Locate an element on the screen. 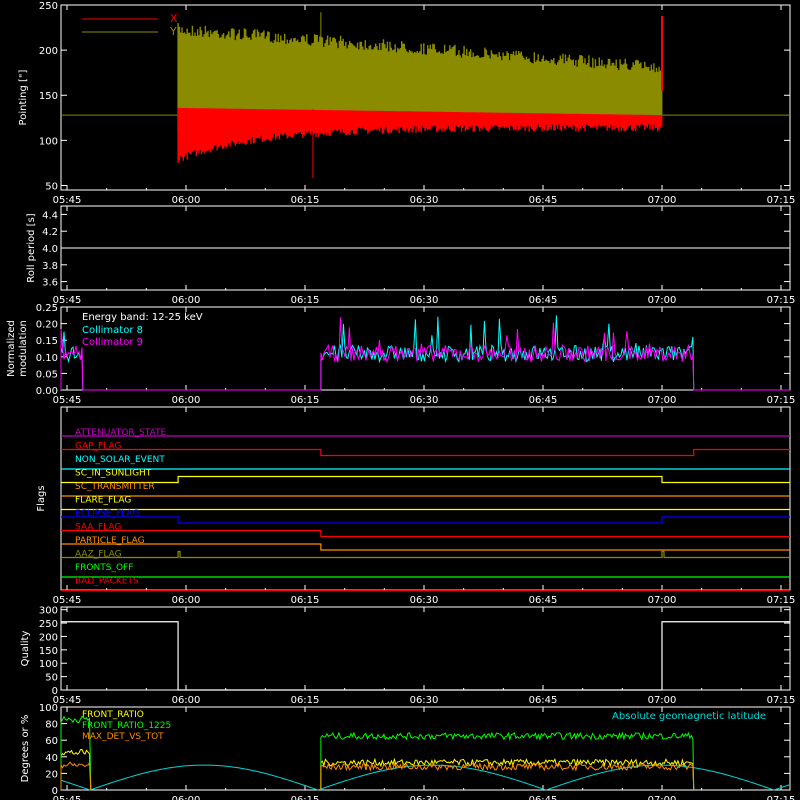 The width and height of the screenshot is (800, 800). modulation-tick-label: 0.05 is located at coordinates (47, 374).